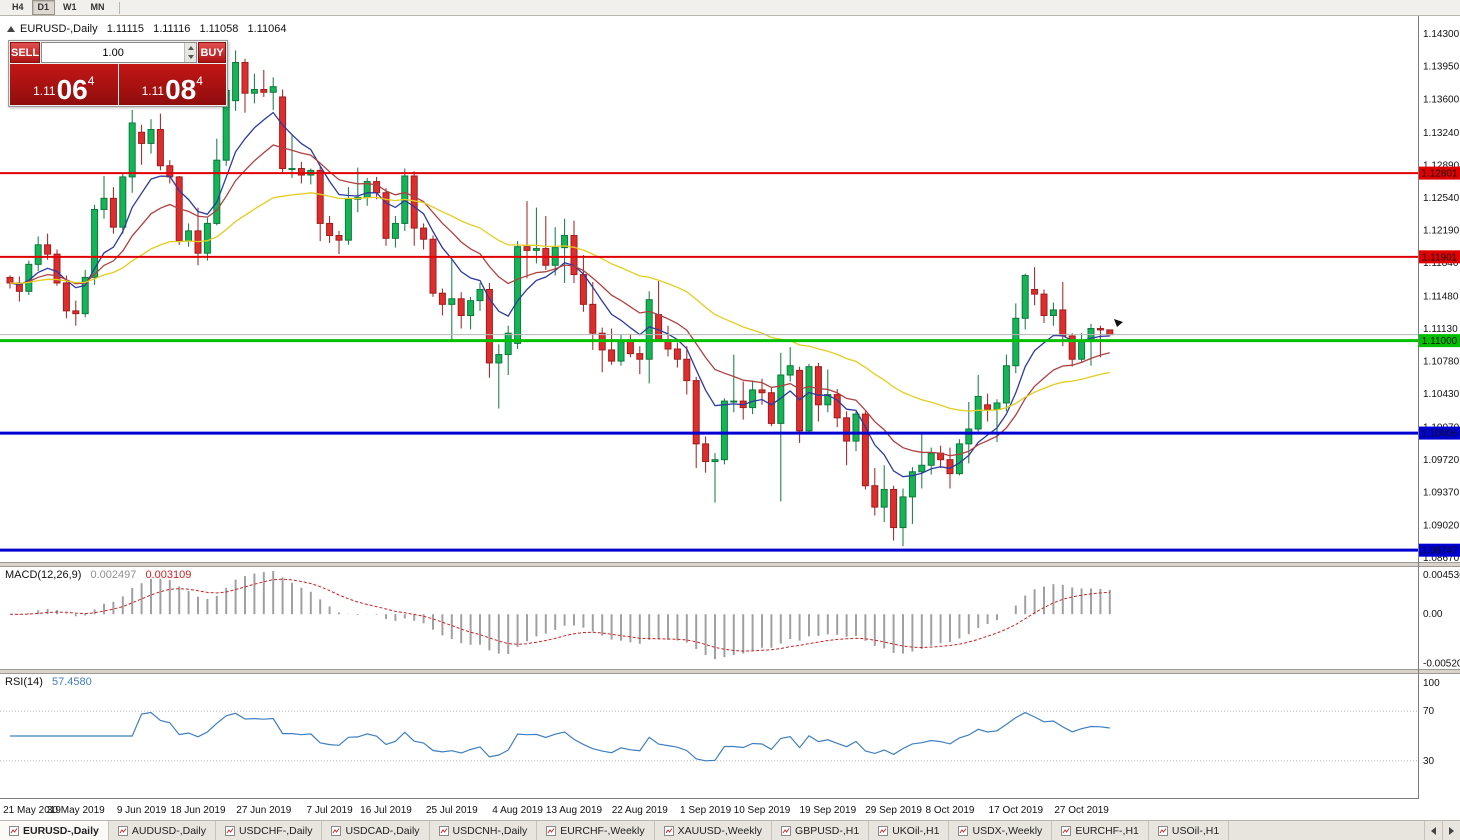 Image resolution: width=1460 pixels, height=840 pixels. I want to click on svg-text: 70, so click(1429, 711).